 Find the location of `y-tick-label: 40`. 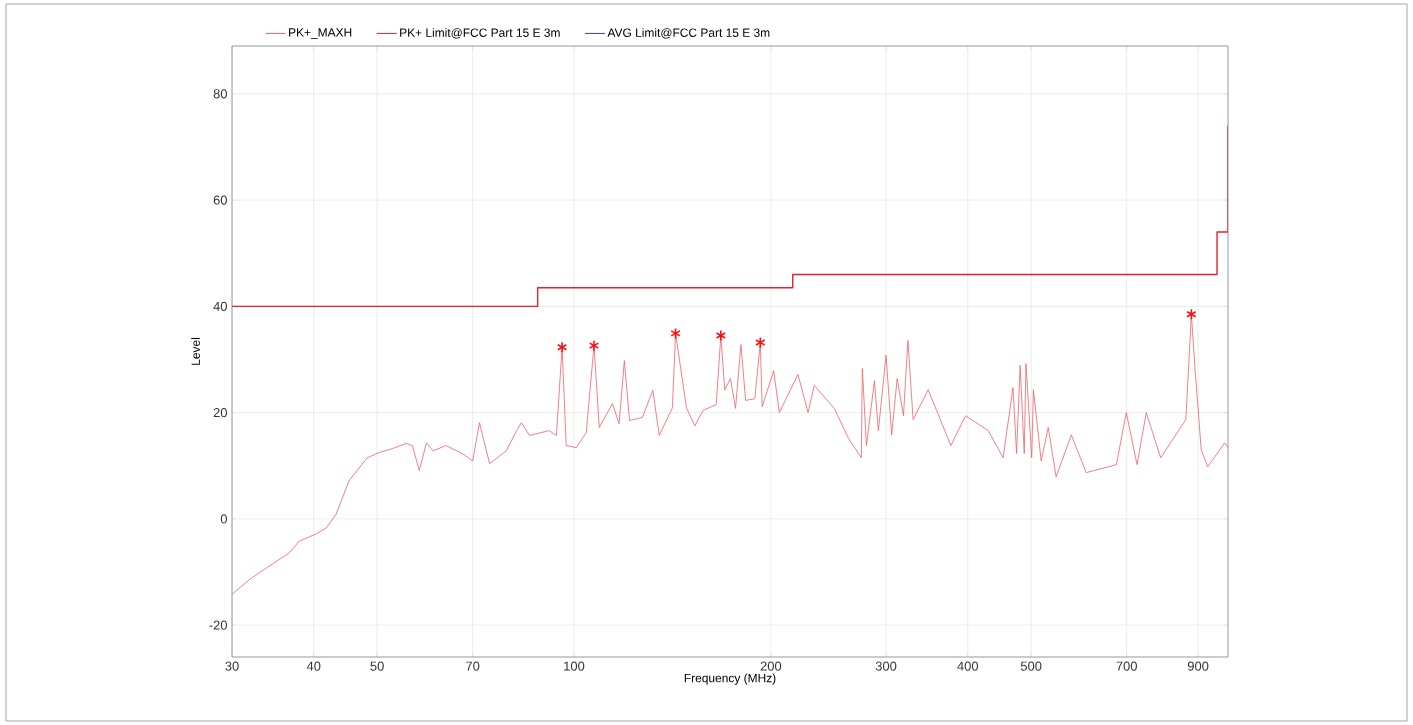

y-tick-label: 40 is located at coordinates (220, 306).